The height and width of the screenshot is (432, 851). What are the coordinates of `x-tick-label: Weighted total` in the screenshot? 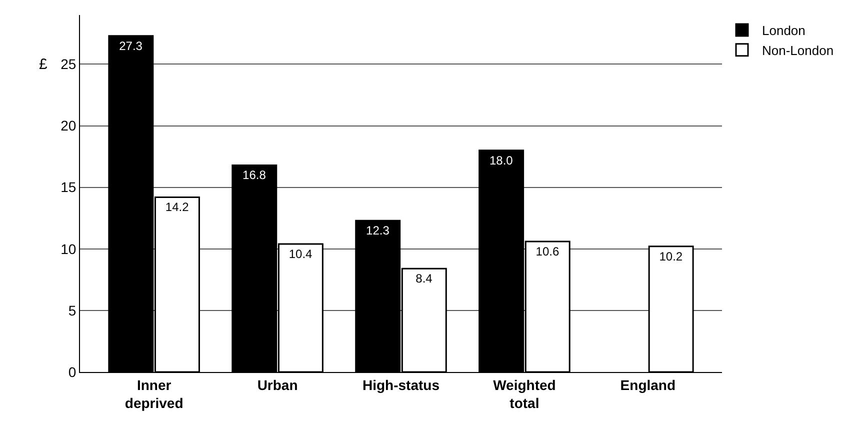 It's located at (524, 393).